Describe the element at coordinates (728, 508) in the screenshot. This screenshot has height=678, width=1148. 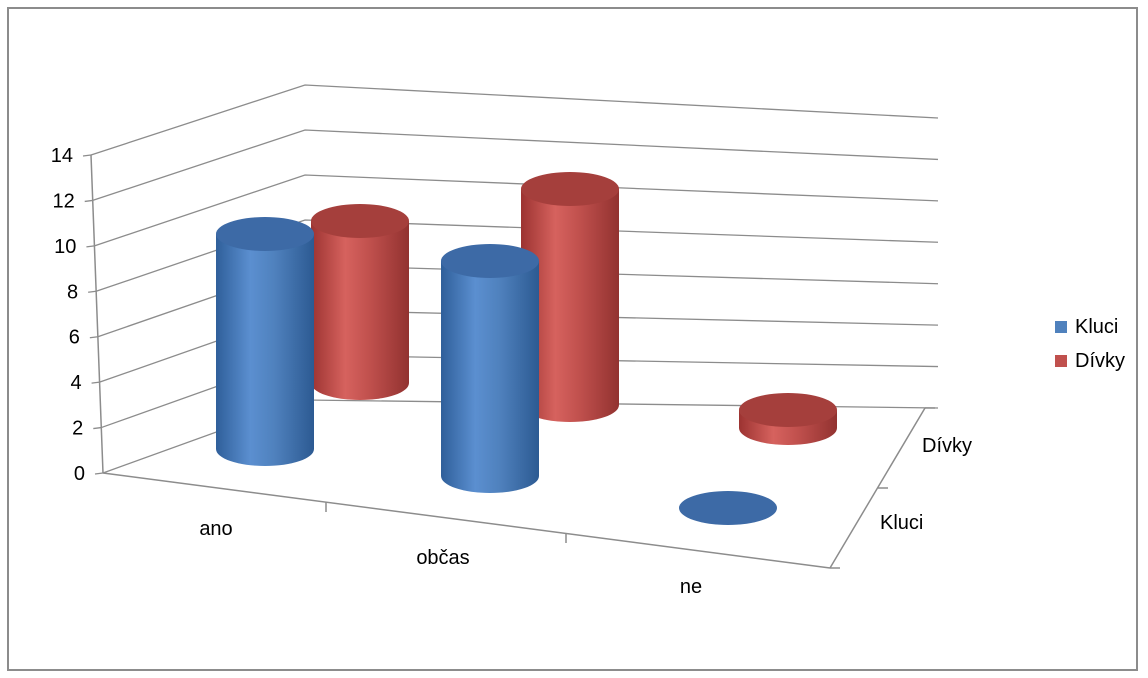
I see `bar-kluci-ne` at that location.